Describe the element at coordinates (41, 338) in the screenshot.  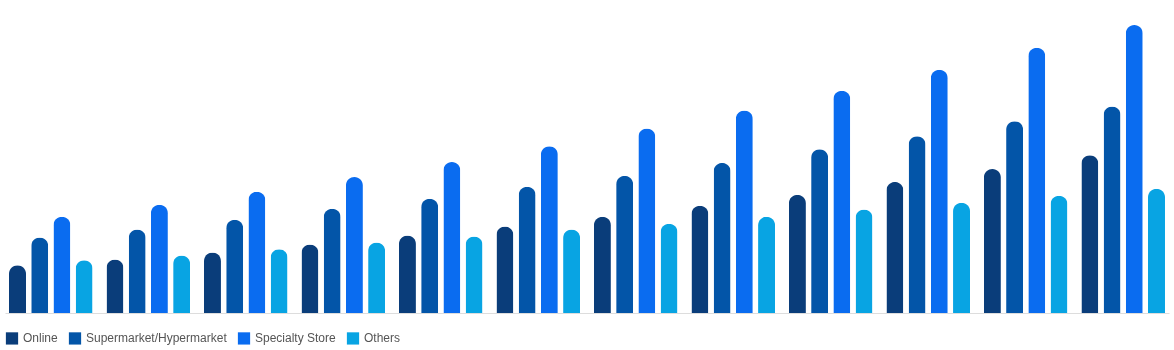
I see `legend-label: Online` at that location.